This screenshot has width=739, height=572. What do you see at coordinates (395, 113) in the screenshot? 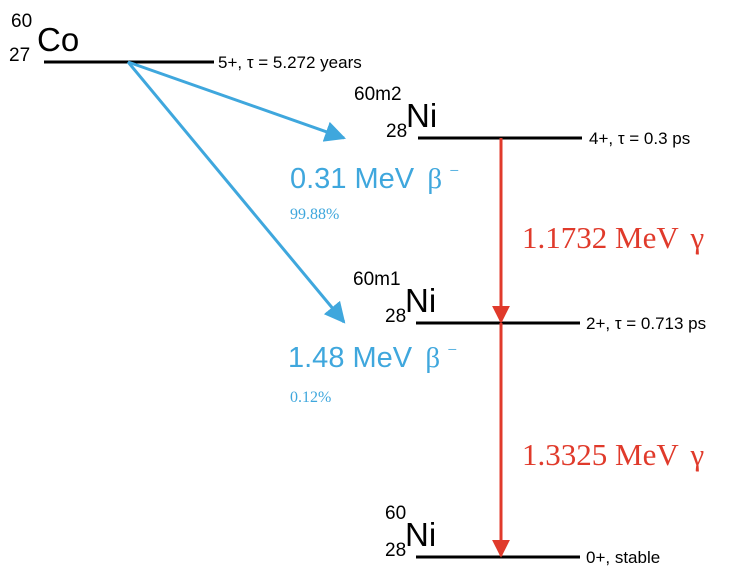
I see `nuclide-ni60m2: 60m2 28 Ni` at bounding box center [395, 113].